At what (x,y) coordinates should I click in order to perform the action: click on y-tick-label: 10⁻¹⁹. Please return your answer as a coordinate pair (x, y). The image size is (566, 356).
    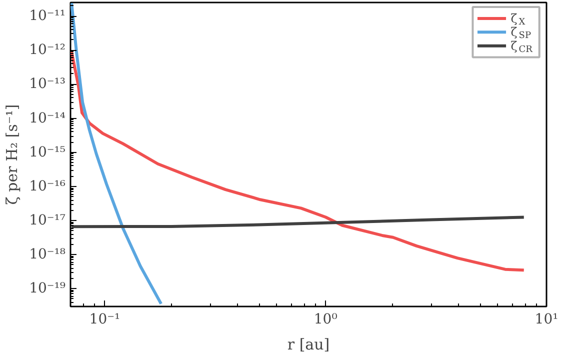
    Looking at the image, I should click on (47, 288).